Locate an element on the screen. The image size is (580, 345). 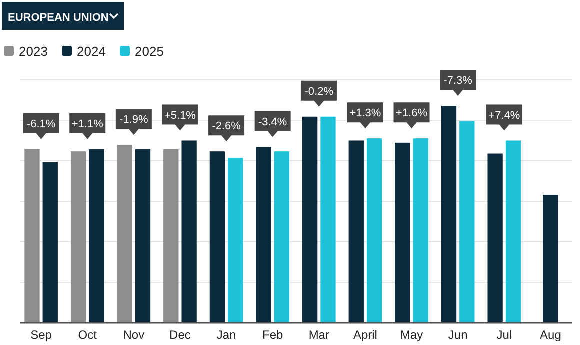
chart-title: EUROPEAN UNION is located at coordinates (58, 18).